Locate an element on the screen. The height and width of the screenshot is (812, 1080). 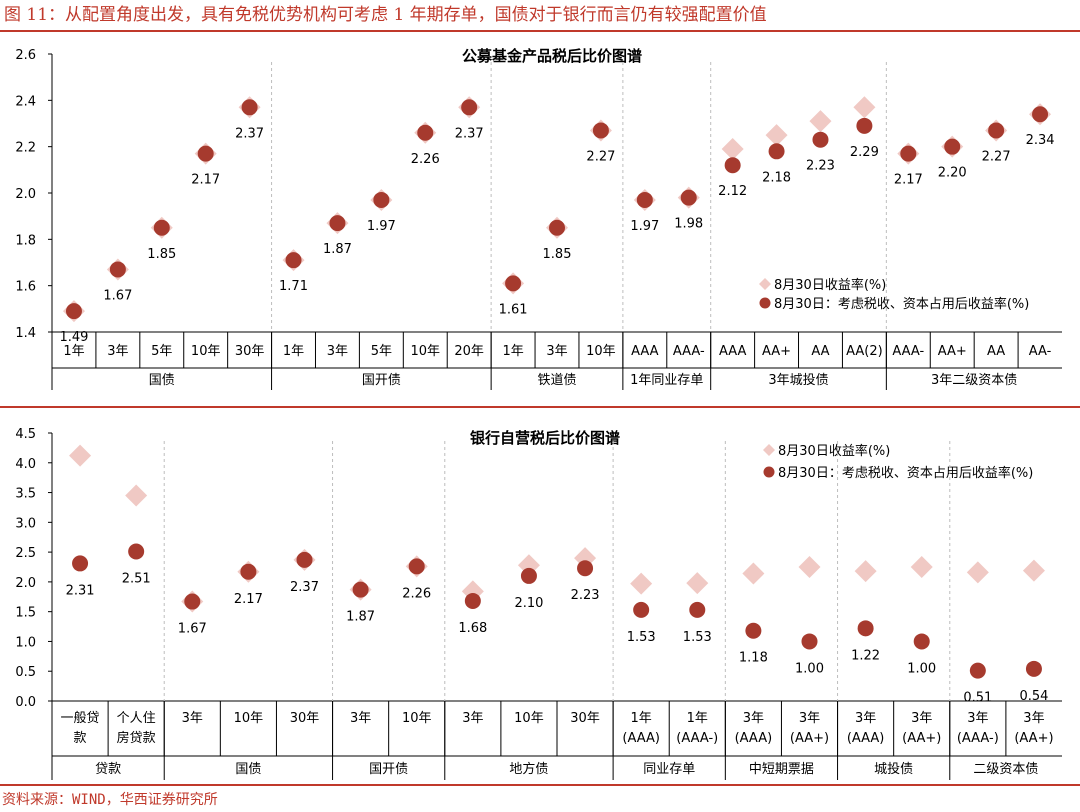
x-category-label: AA+ is located at coordinates (776, 351).